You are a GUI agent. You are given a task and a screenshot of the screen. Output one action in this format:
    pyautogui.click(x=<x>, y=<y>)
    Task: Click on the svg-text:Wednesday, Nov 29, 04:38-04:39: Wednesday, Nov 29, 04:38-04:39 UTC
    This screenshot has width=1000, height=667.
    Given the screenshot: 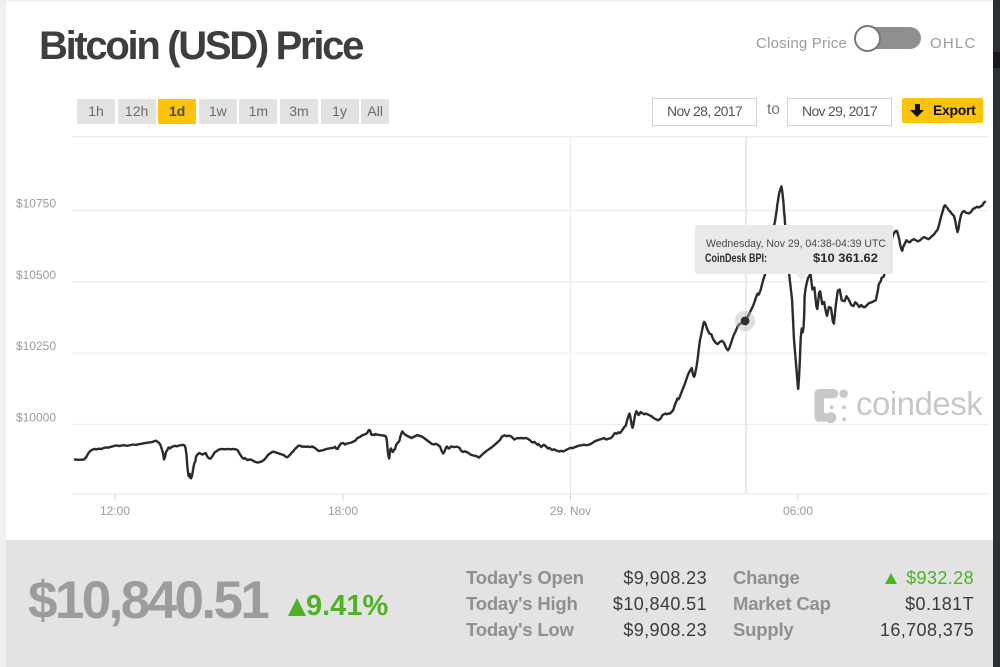 What is the action you would take?
    pyautogui.click(x=796, y=244)
    